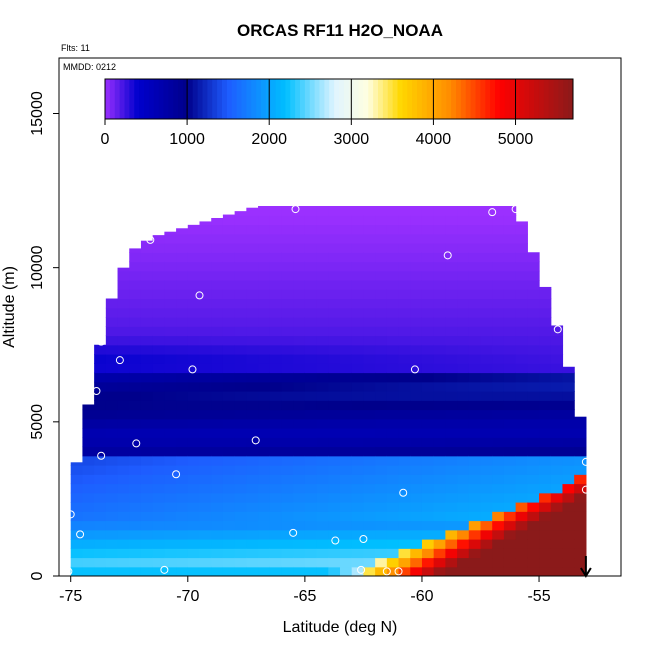 This screenshot has height=650, width=650. What do you see at coordinates (136, 443) in the screenshot?
I see `track-point` at bounding box center [136, 443].